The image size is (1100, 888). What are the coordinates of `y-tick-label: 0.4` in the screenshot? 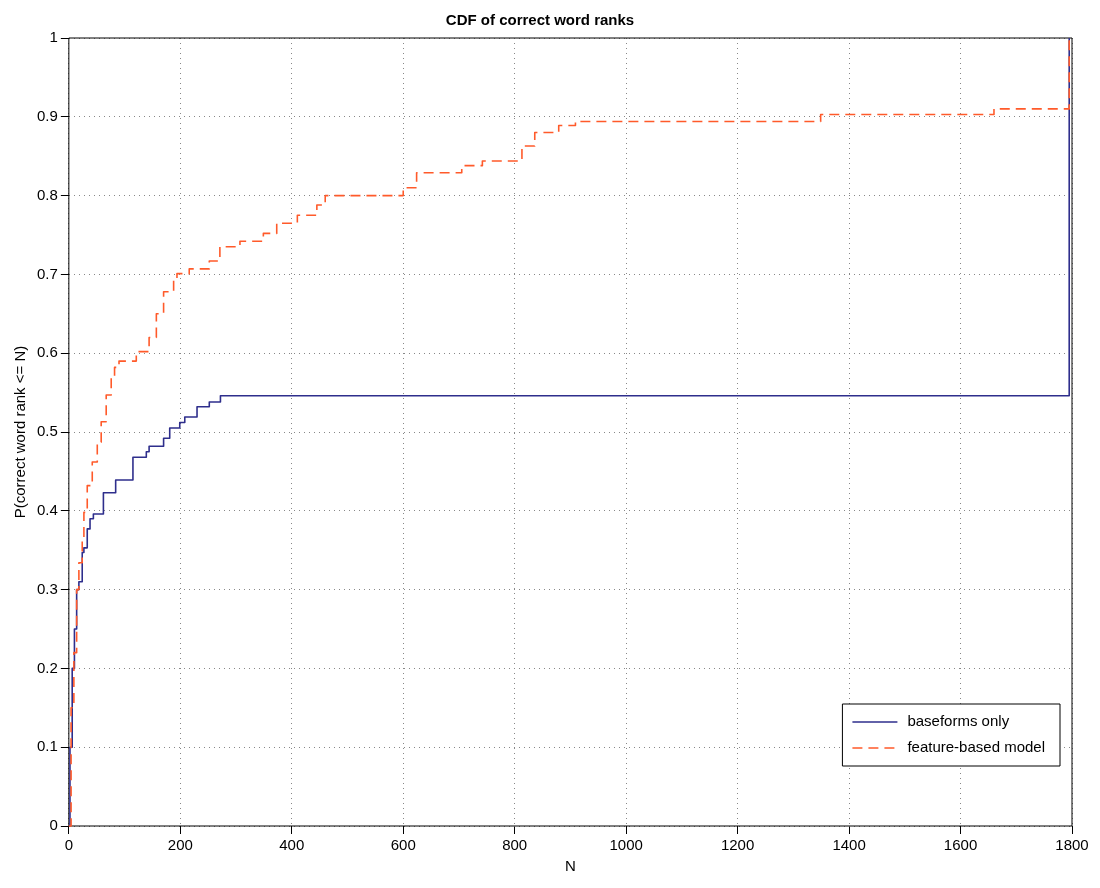 It's located at (47, 509).